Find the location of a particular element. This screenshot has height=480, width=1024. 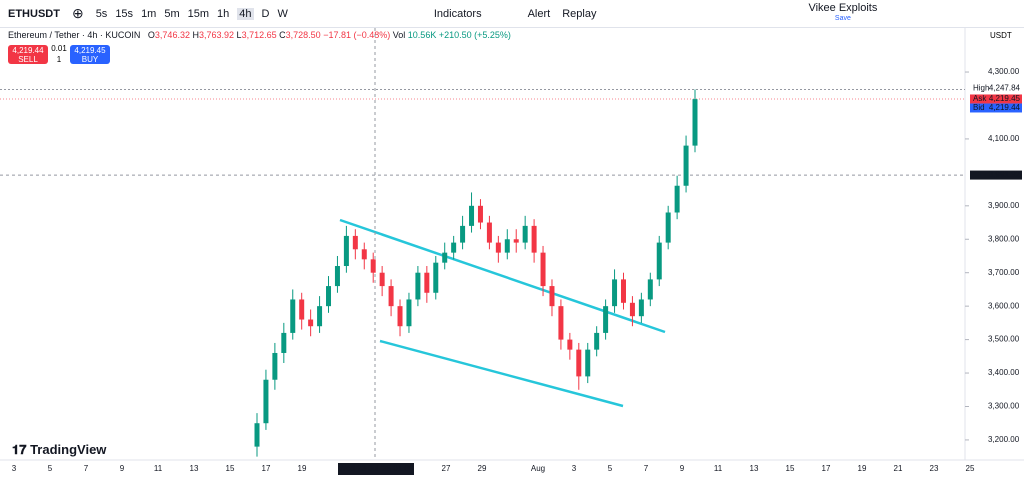

vol-label: Vol is located at coordinates (399, 35).